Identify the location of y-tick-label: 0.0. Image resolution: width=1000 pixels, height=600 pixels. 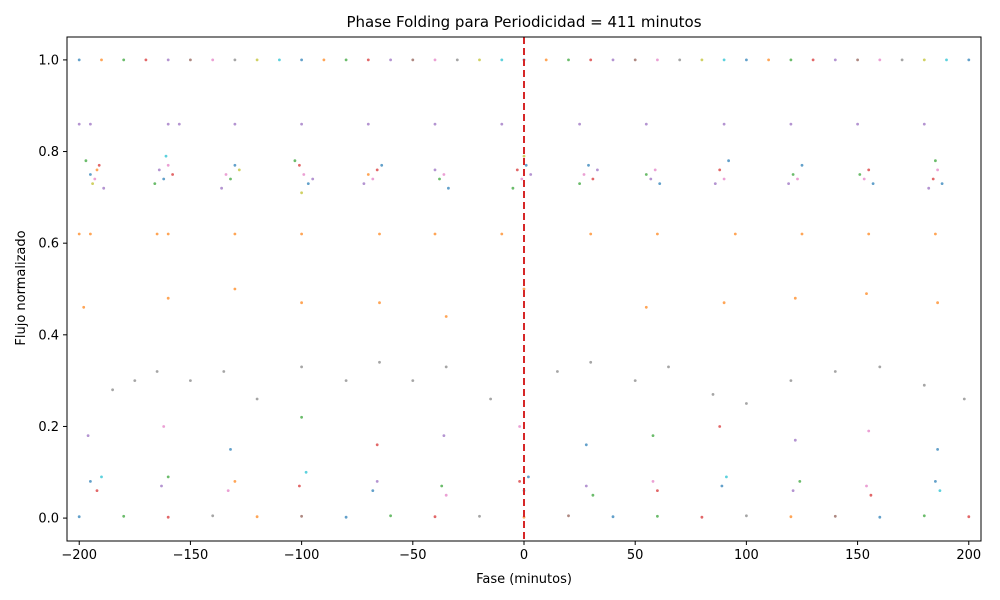
(48, 519).